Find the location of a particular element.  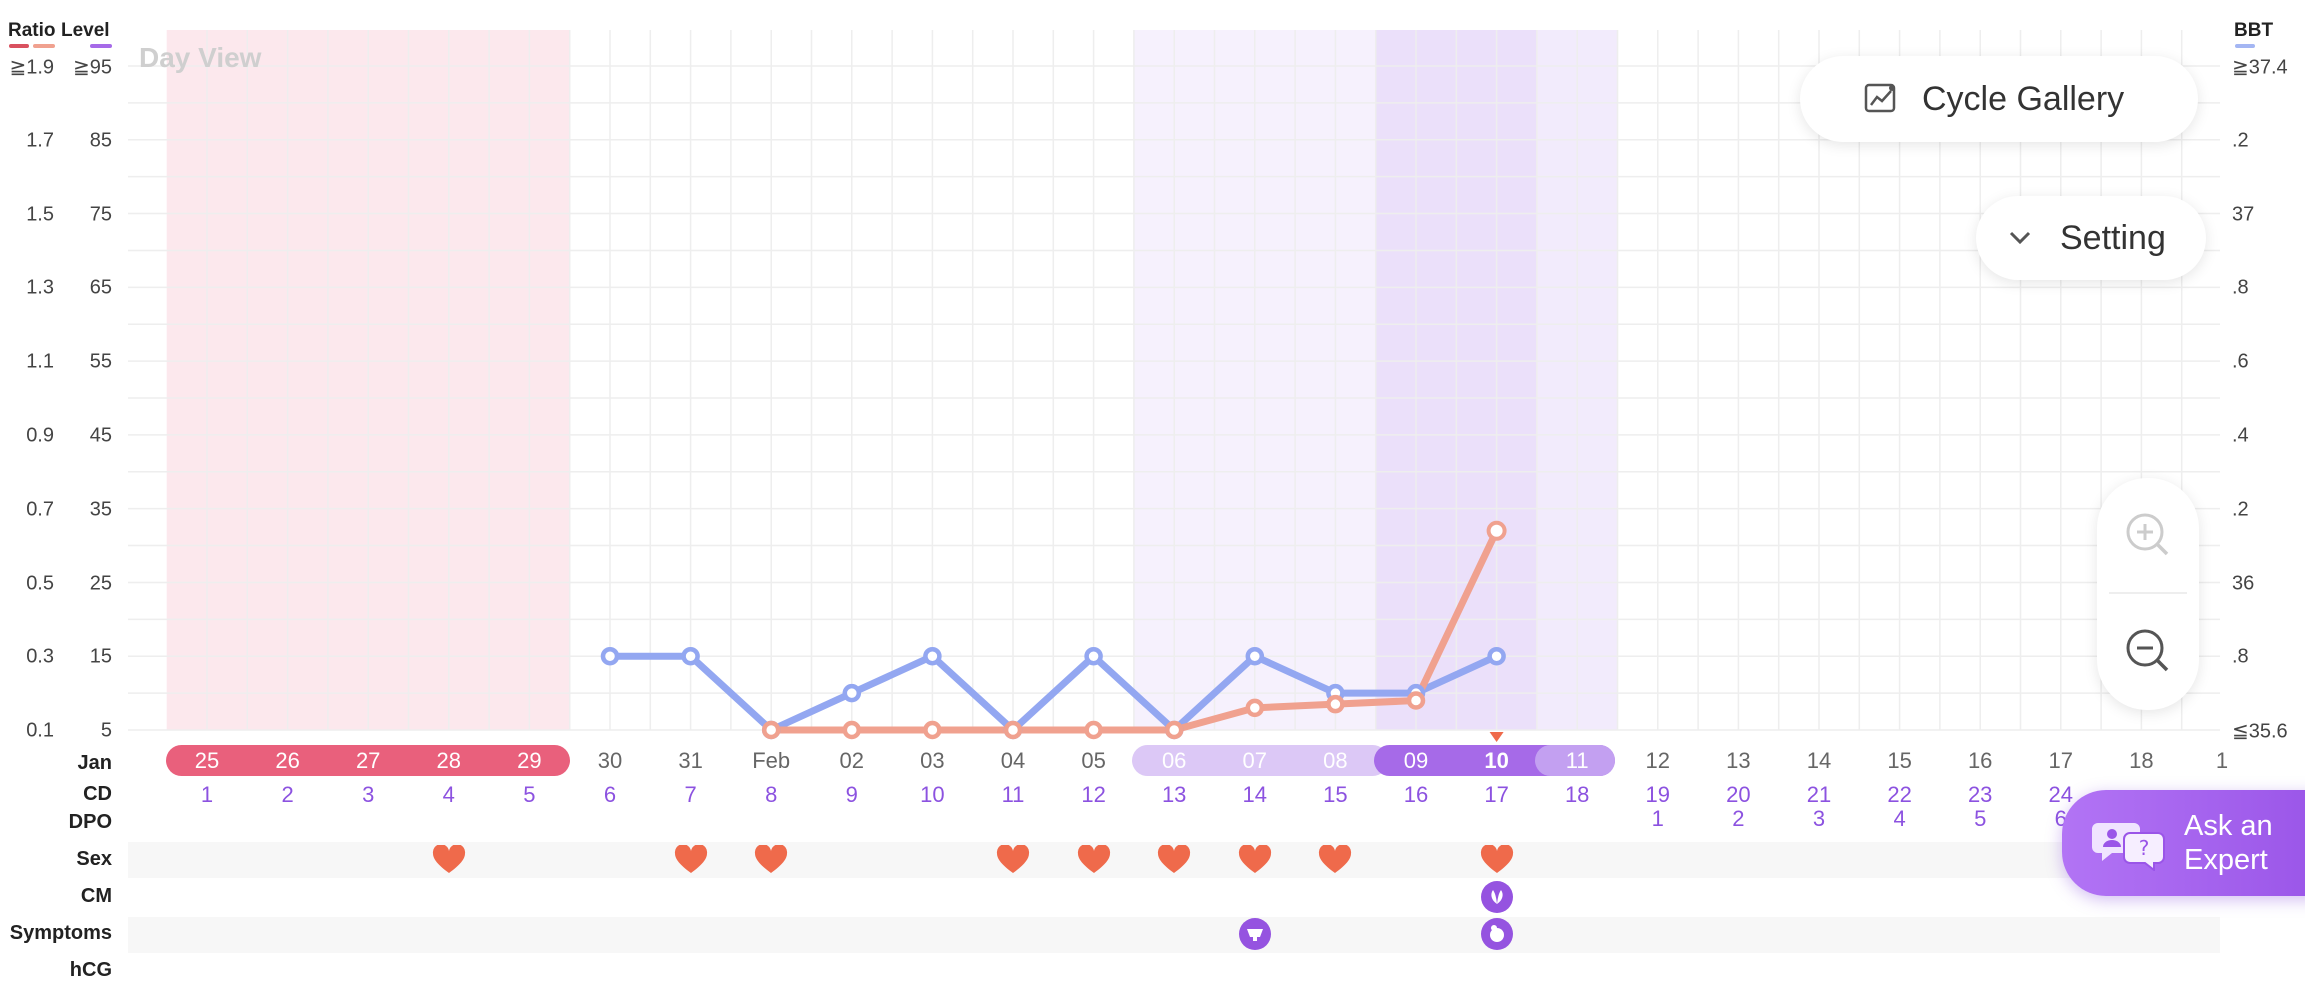

date-label: 25 is located at coordinates (207, 760).